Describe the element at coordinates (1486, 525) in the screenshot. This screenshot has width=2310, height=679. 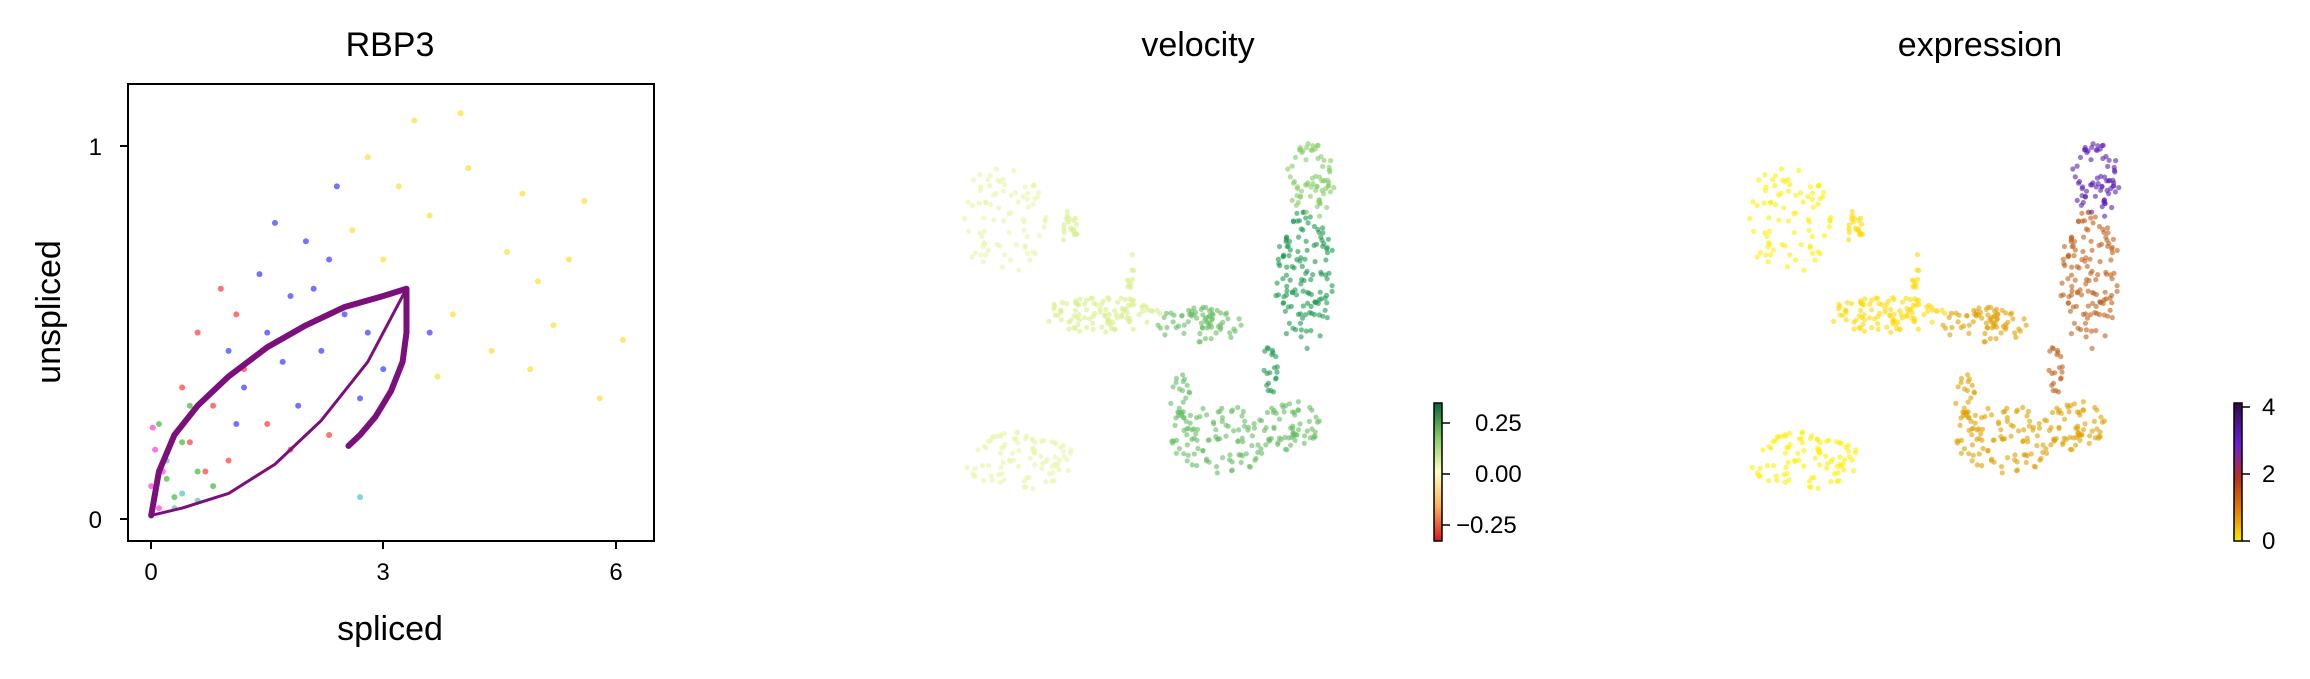
I see `colorbar-tick-label: −0.25` at that location.